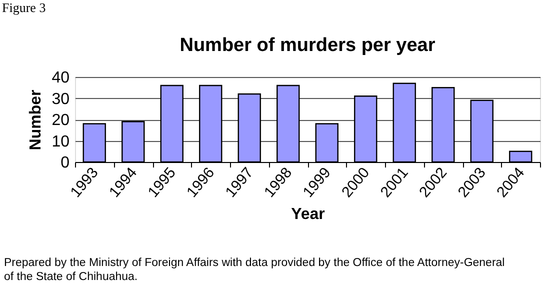 This screenshot has height=291, width=557. I want to click on chart-title: Number of murders per year, so click(308, 45).